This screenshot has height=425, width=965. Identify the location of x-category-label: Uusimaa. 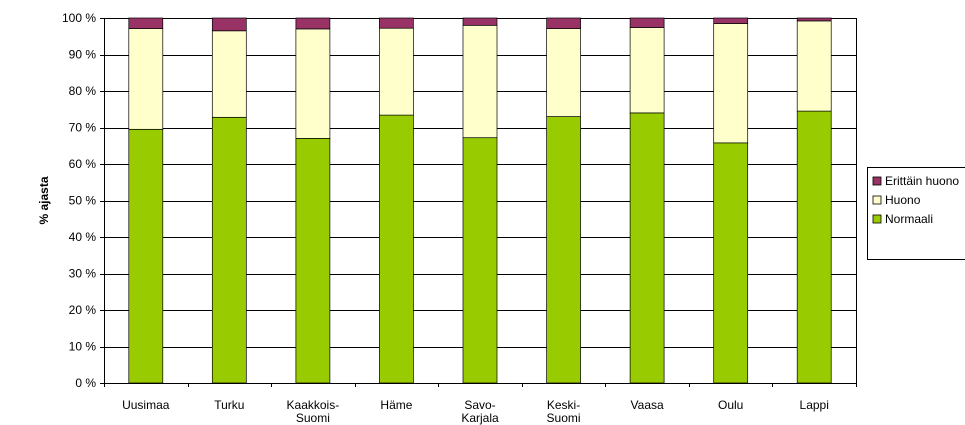
(146, 405).